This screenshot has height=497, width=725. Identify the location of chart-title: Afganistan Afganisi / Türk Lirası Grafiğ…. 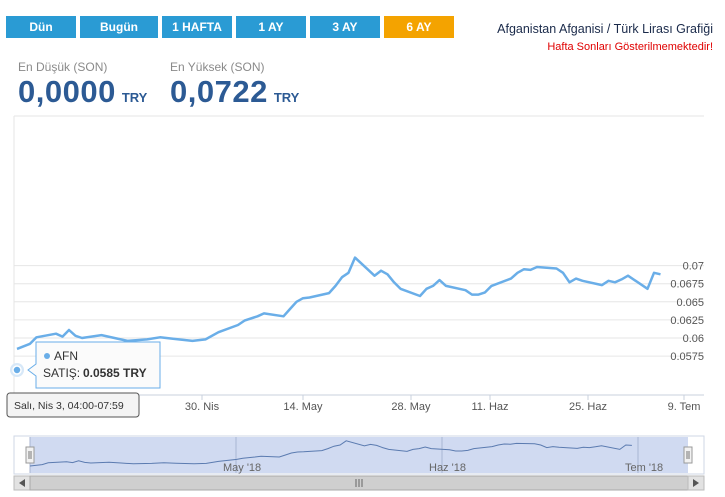
(605, 29).